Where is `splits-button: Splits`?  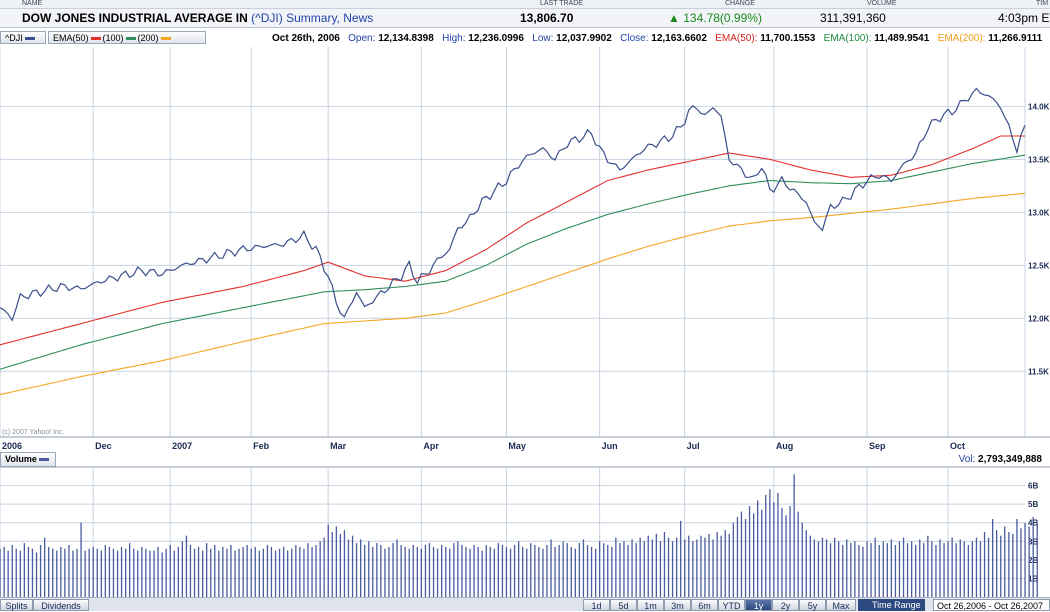 splits-button: Splits is located at coordinates (16, 605).